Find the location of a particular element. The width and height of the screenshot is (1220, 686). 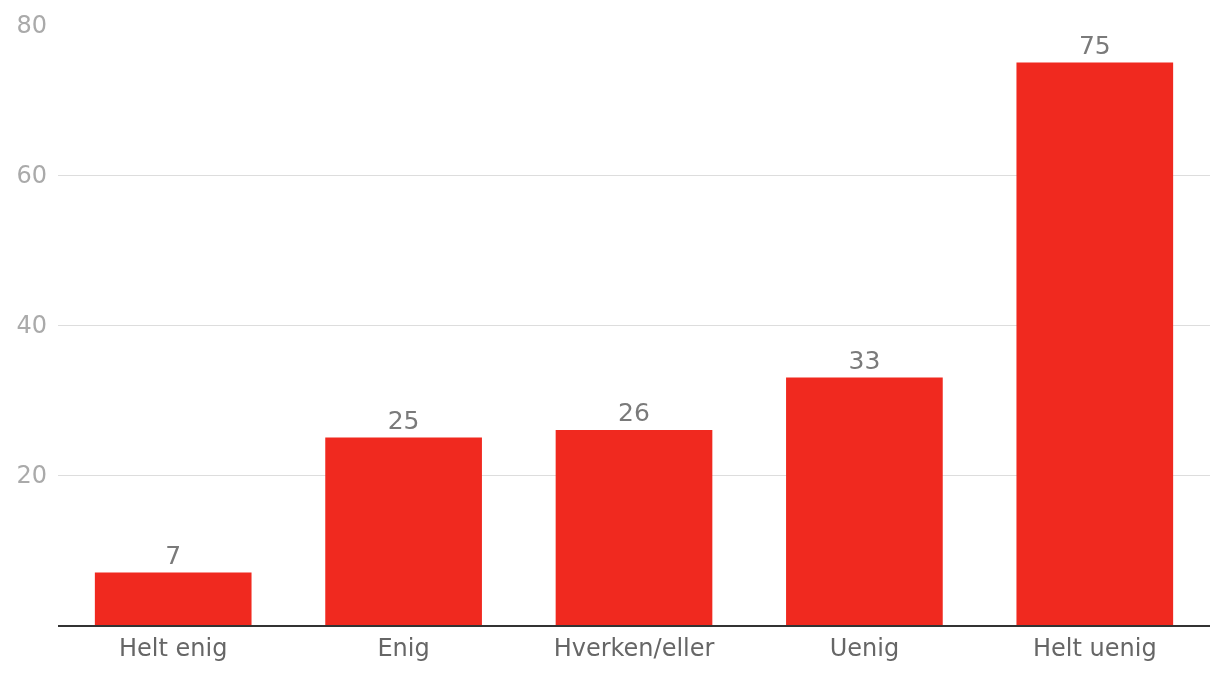

x-tick-label: Hverken/eller is located at coordinates (634, 647).